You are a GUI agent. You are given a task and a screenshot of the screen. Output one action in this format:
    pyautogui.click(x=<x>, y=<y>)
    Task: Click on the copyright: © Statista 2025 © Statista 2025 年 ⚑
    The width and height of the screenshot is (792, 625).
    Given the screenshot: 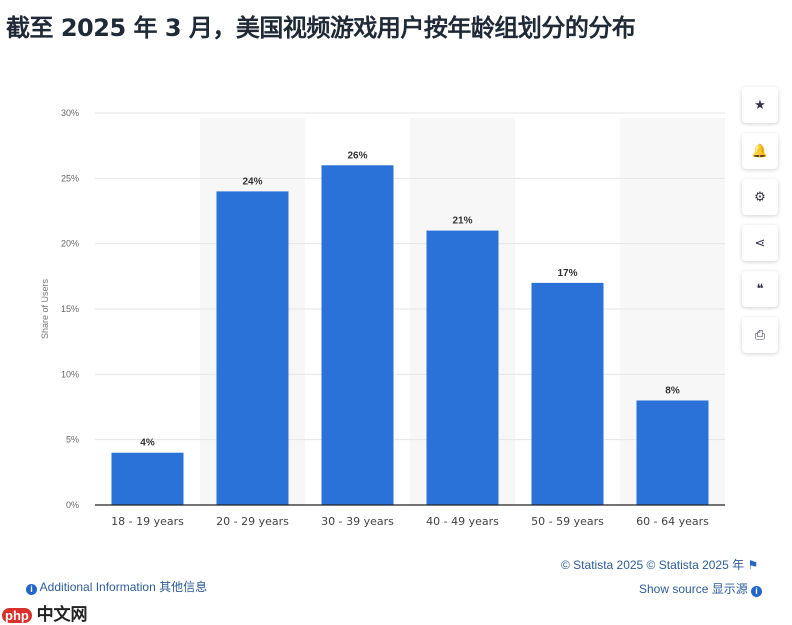 What is the action you would take?
    pyautogui.click(x=660, y=565)
    